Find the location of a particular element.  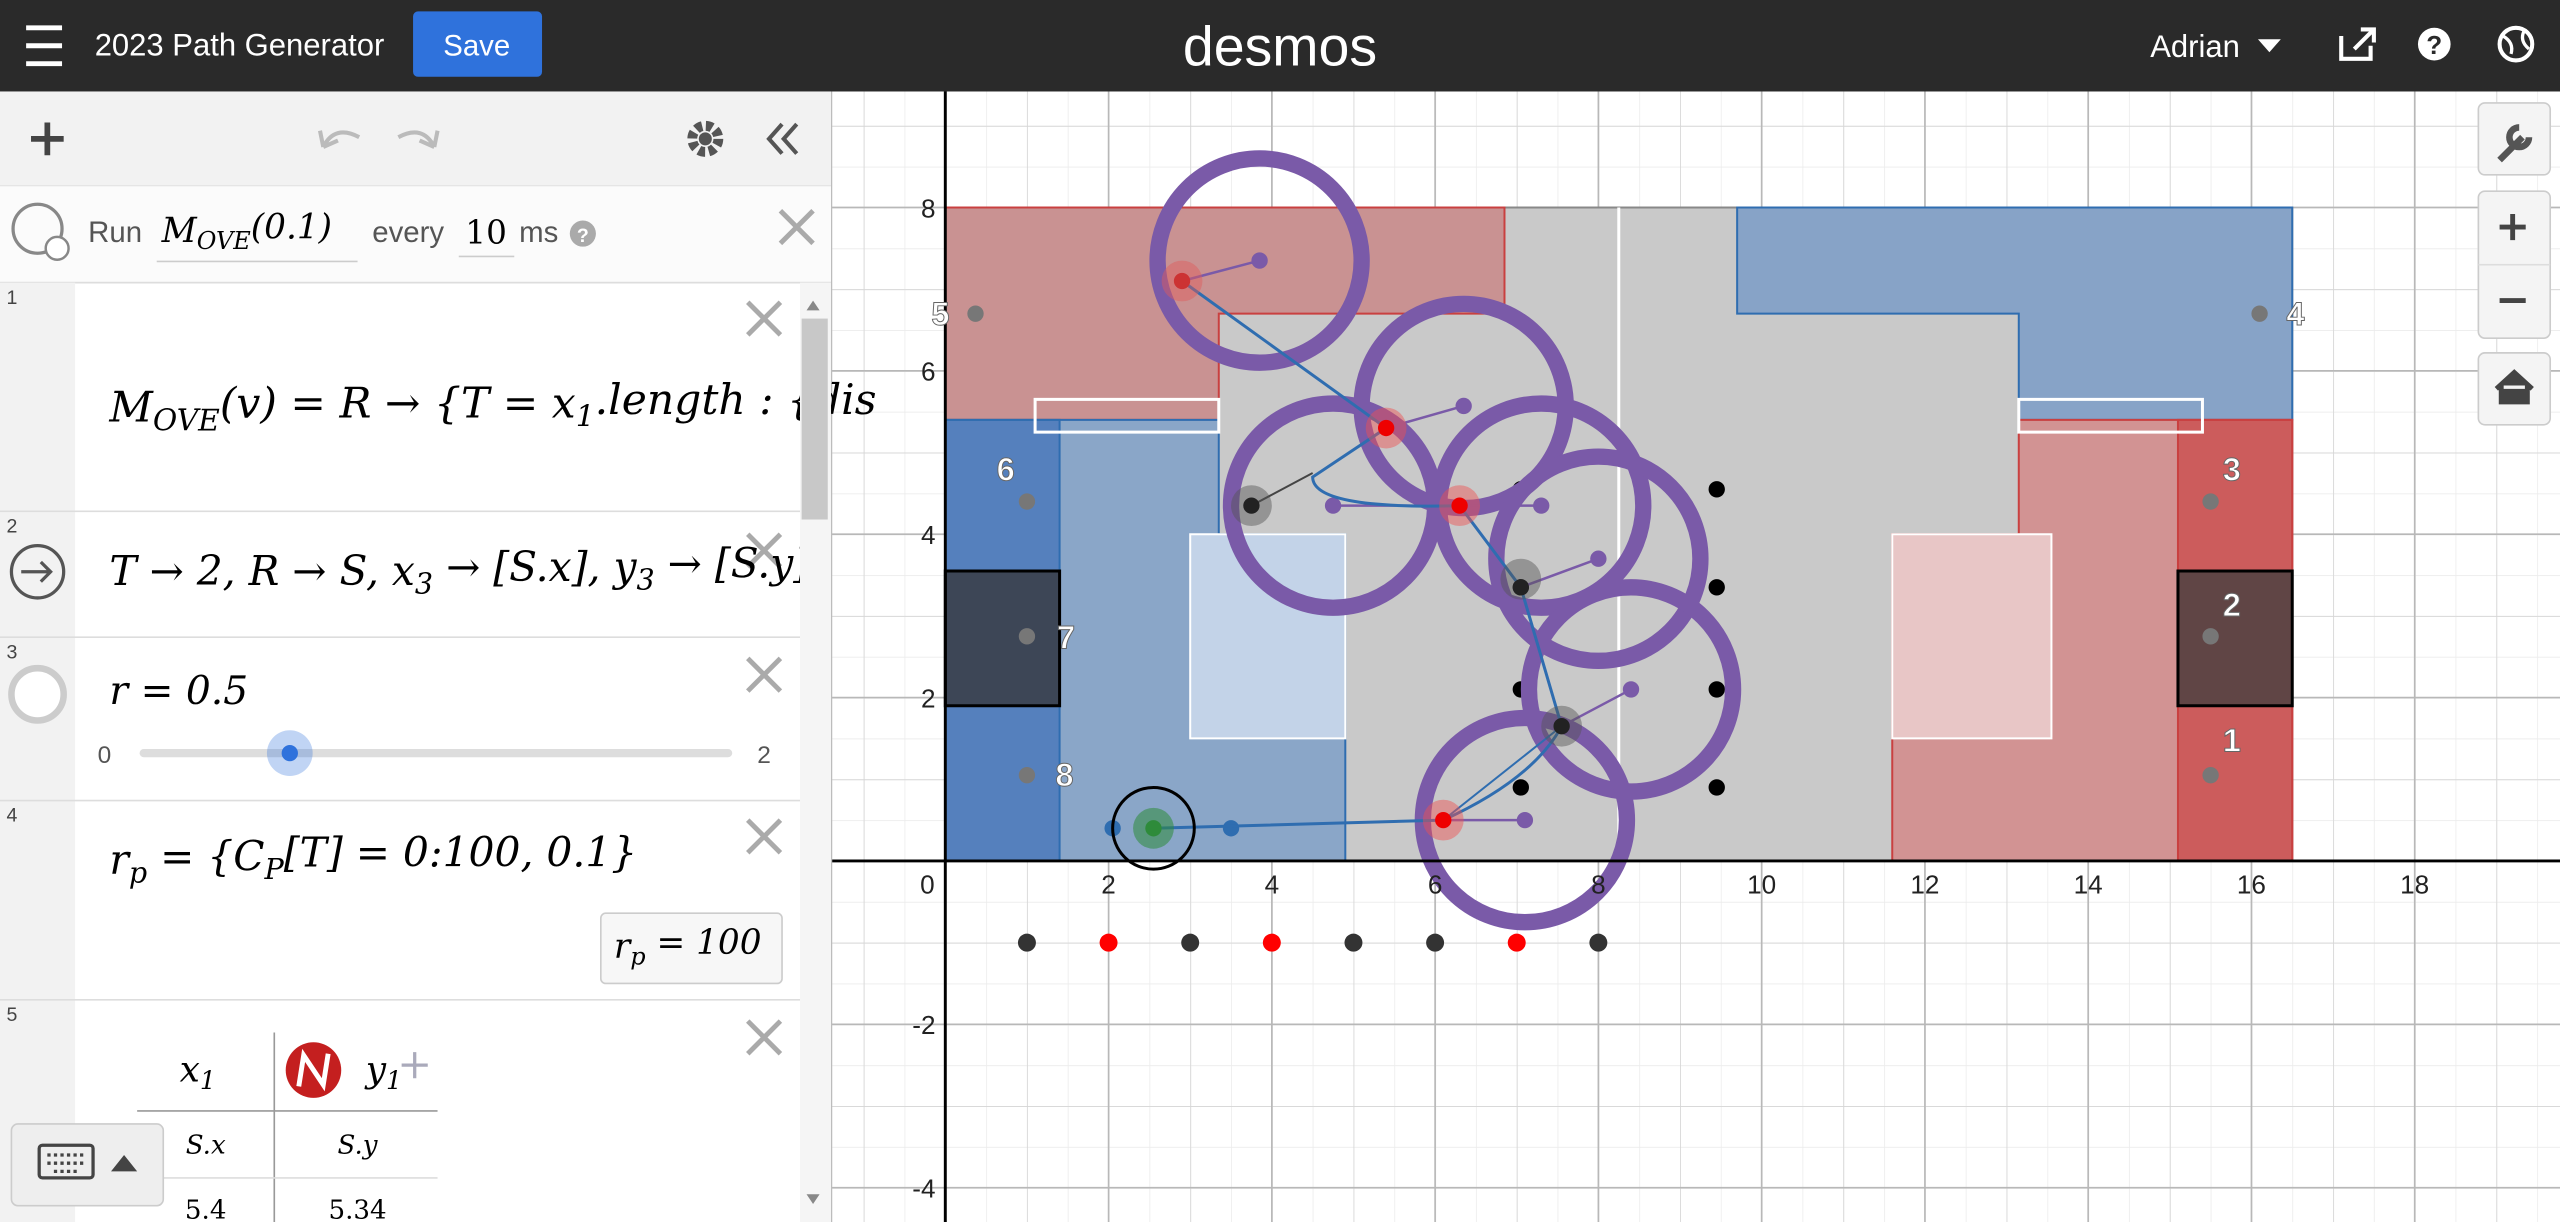

point-label: 4 is located at coordinates (2295, 313).